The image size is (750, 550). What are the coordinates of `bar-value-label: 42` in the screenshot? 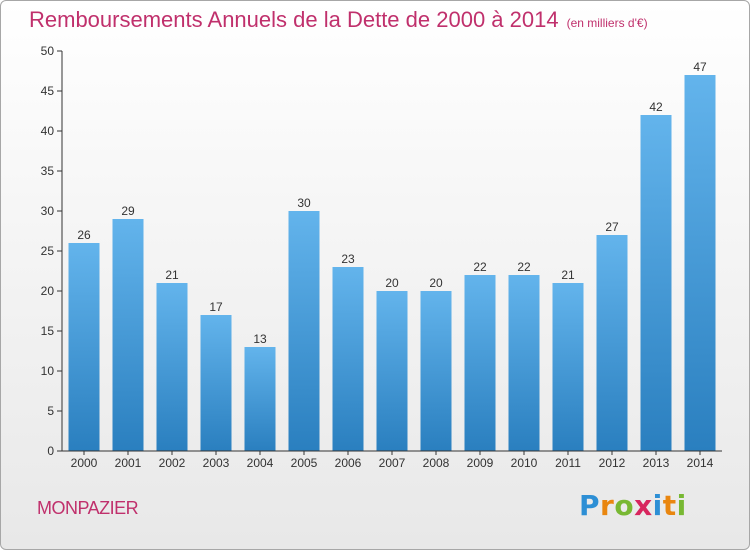 It's located at (656, 107).